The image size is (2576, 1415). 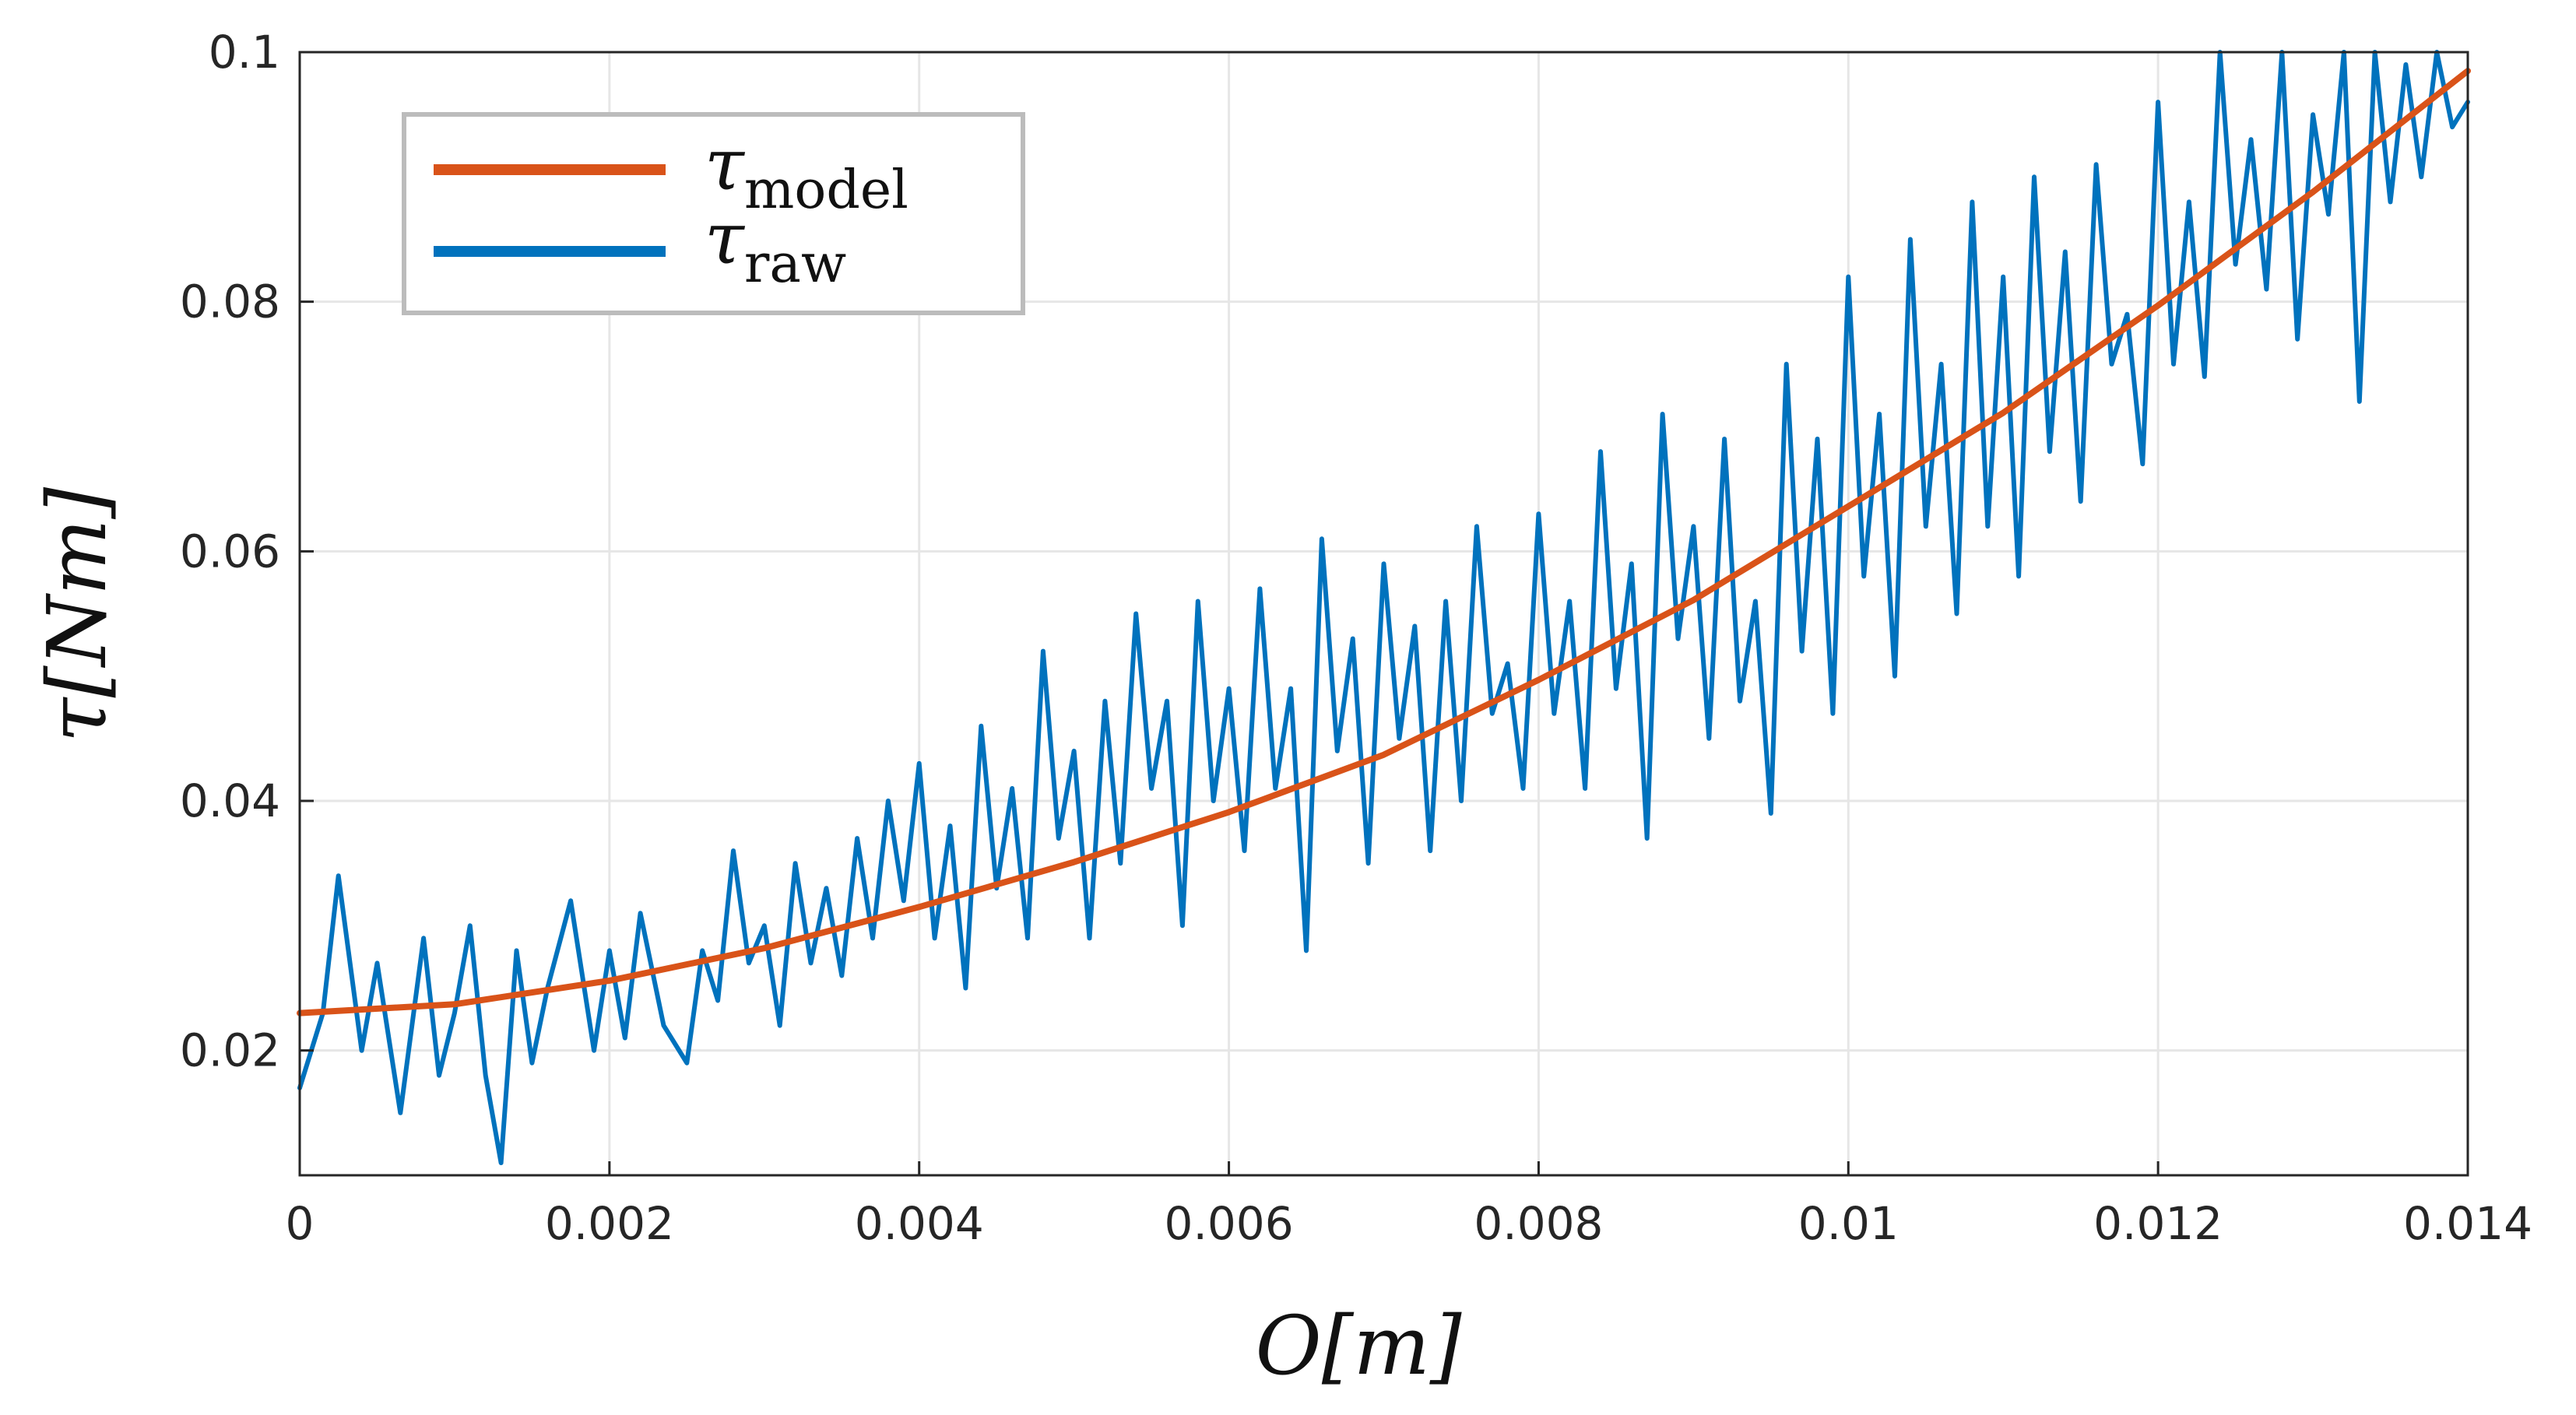 I want to click on legend-label-raw: τraw, so click(x=775, y=246).